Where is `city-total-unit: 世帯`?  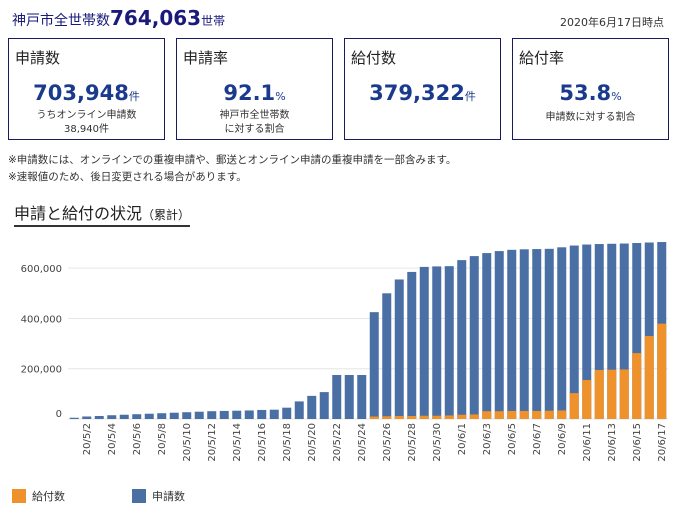 city-total-unit: 世帯 is located at coordinates (213, 21).